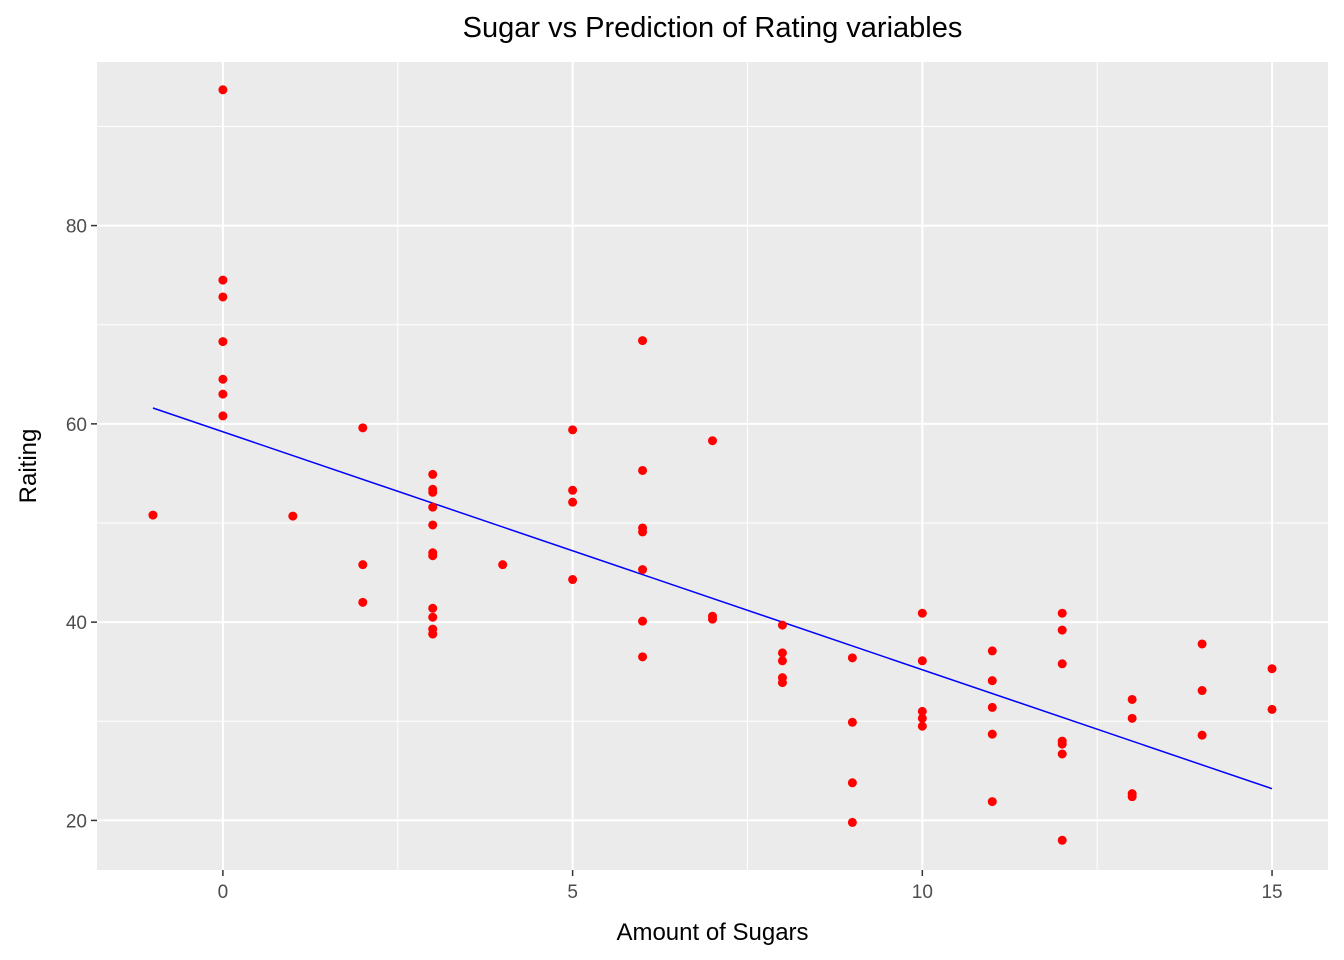  Describe the element at coordinates (76, 425) in the screenshot. I see `y-tick-label: 60` at that location.